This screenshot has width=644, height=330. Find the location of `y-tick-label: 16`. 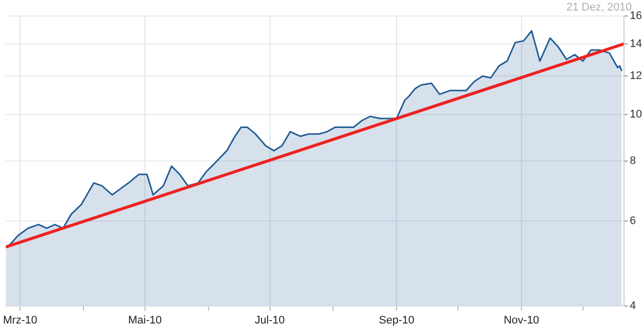

y-tick-label: 16 is located at coordinates (636, 16).